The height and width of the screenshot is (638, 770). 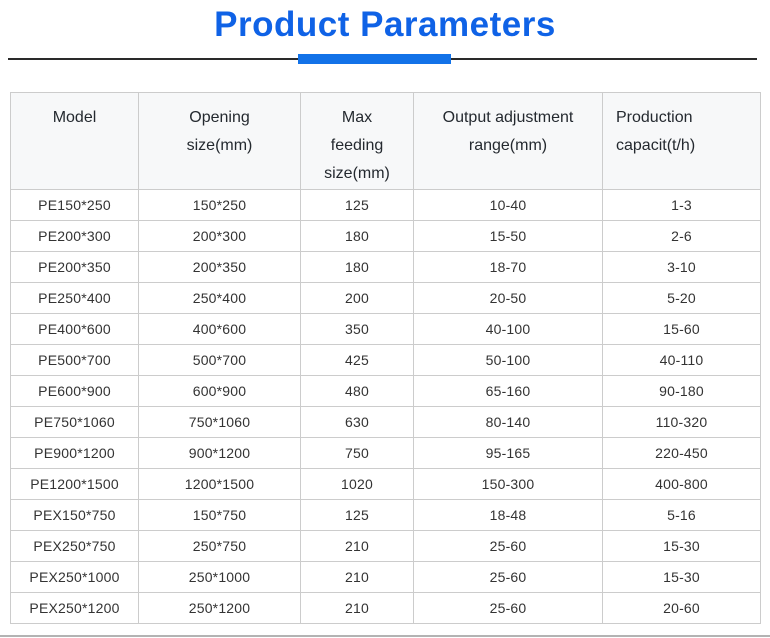 I want to click on table-cell: 200*350, so click(x=219, y=267).